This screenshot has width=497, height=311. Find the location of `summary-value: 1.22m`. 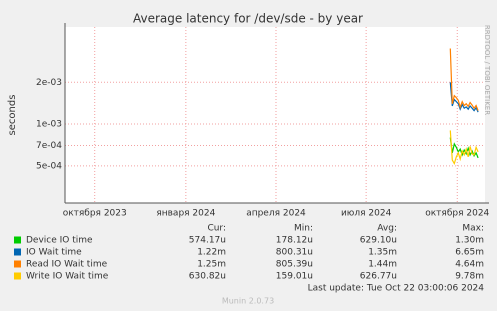

summary-value: 1.22m is located at coordinates (211, 253).